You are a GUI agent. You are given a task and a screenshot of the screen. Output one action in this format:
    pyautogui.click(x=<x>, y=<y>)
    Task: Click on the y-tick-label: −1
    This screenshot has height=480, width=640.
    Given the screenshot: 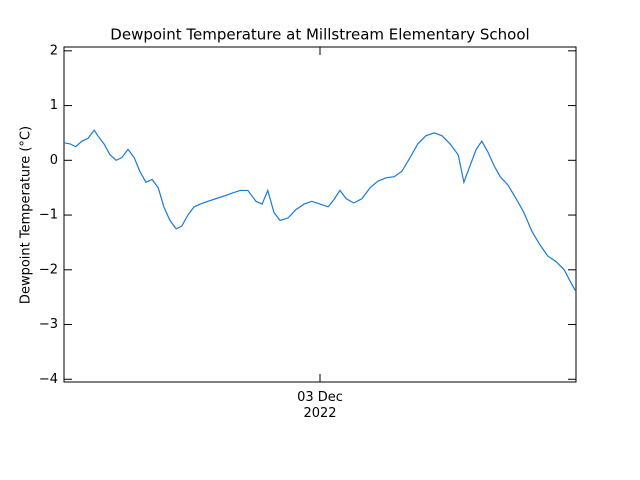 What is the action you would take?
    pyautogui.click(x=48, y=215)
    